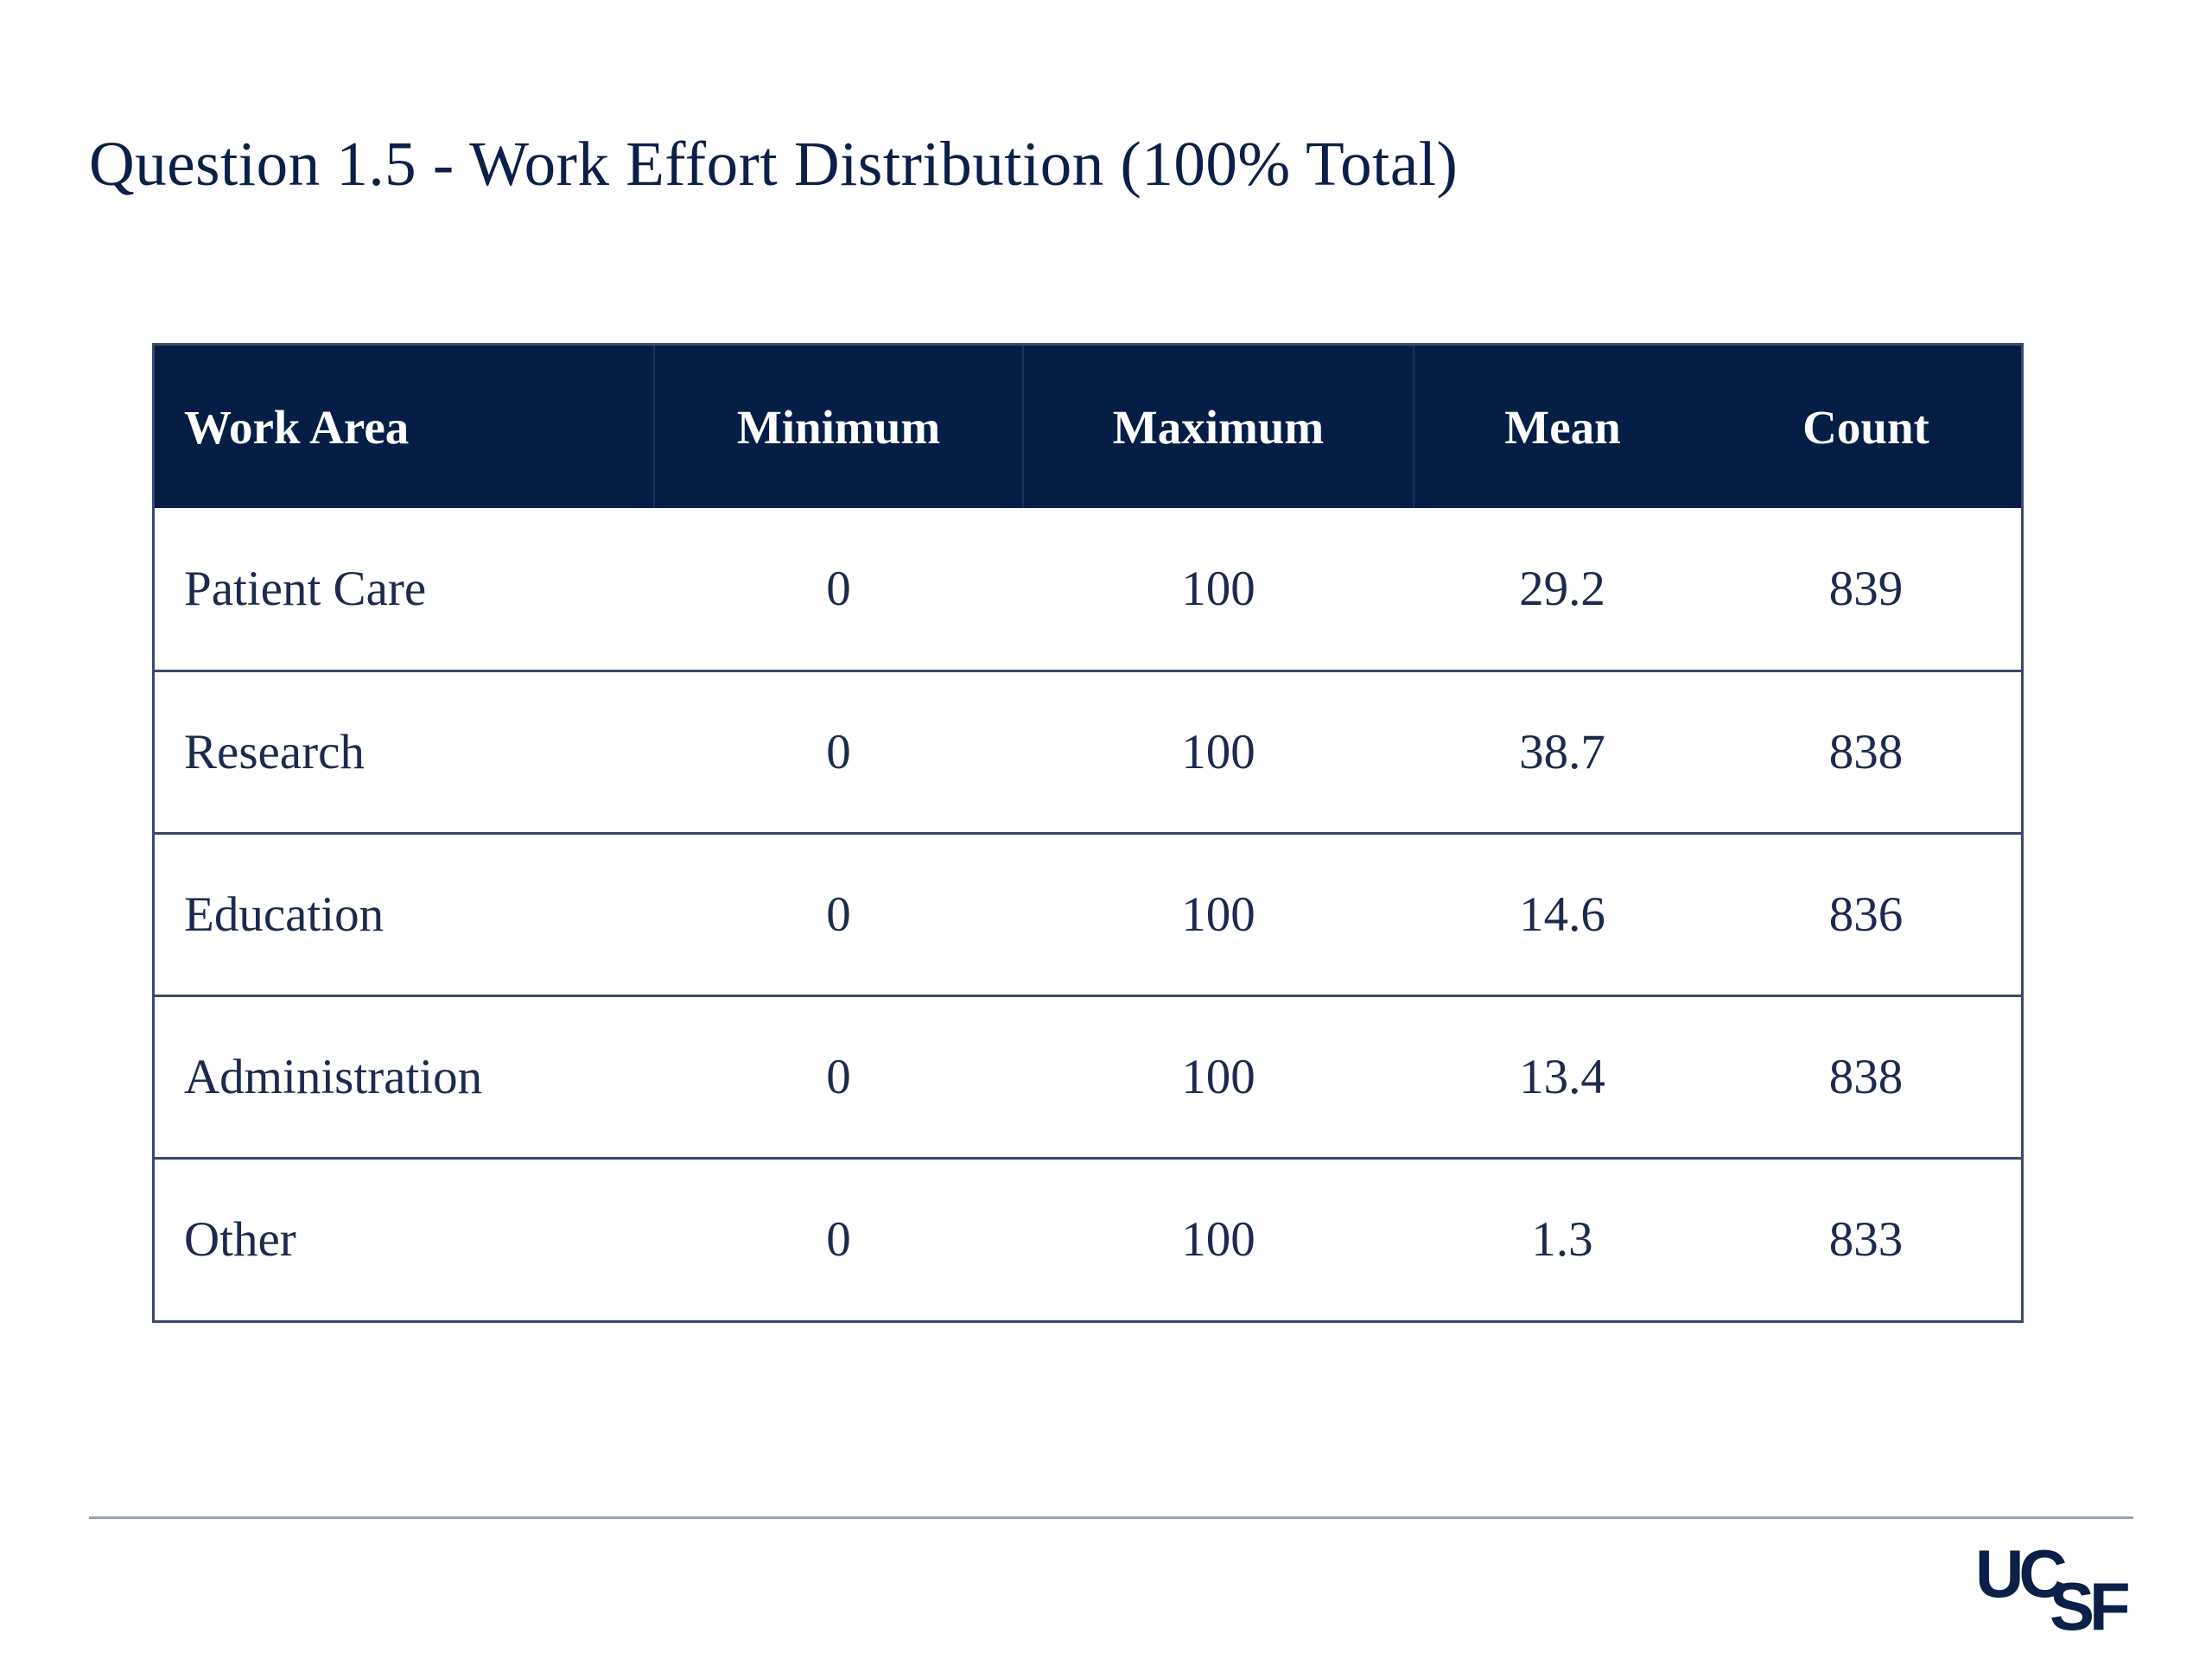 The width and height of the screenshot is (2212, 1659). Describe the element at coordinates (274, 751) in the screenshot. I see `cell-work-area: Research` at that location.